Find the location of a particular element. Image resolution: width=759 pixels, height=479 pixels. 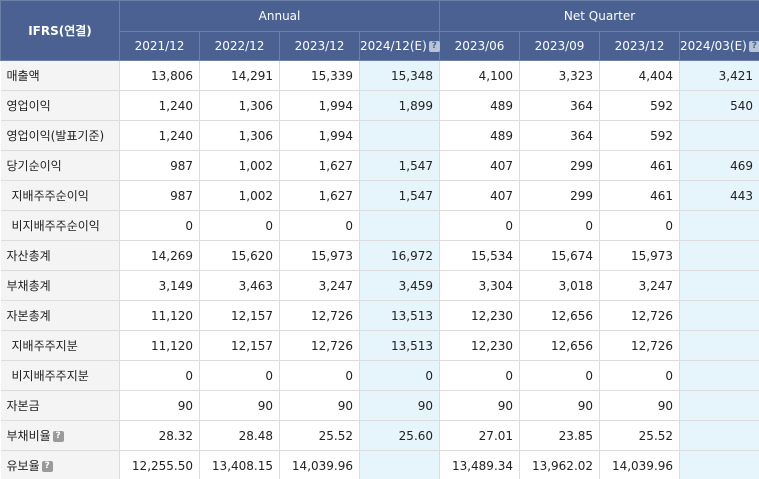

table-cell: 13,489.34 is located at coordinates (480, 464).